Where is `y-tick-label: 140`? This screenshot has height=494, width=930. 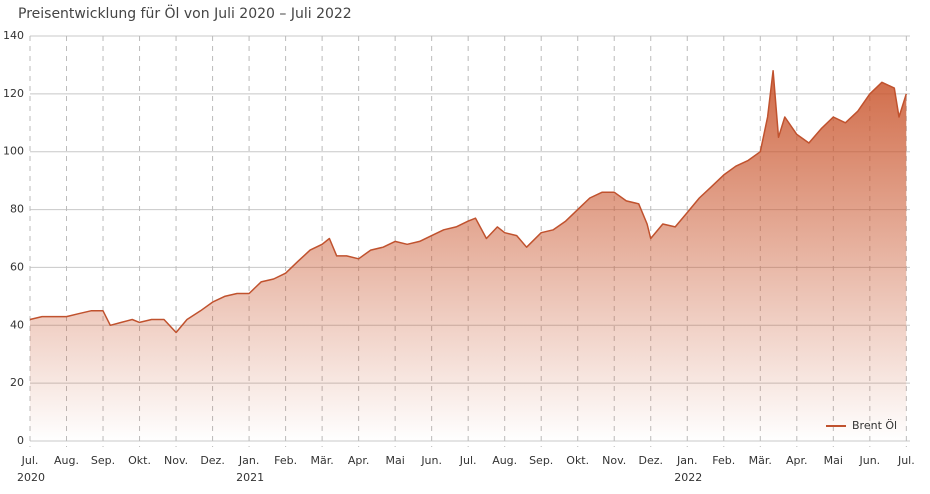
y-tick-label: 140 is located at coordinates (13, 35).